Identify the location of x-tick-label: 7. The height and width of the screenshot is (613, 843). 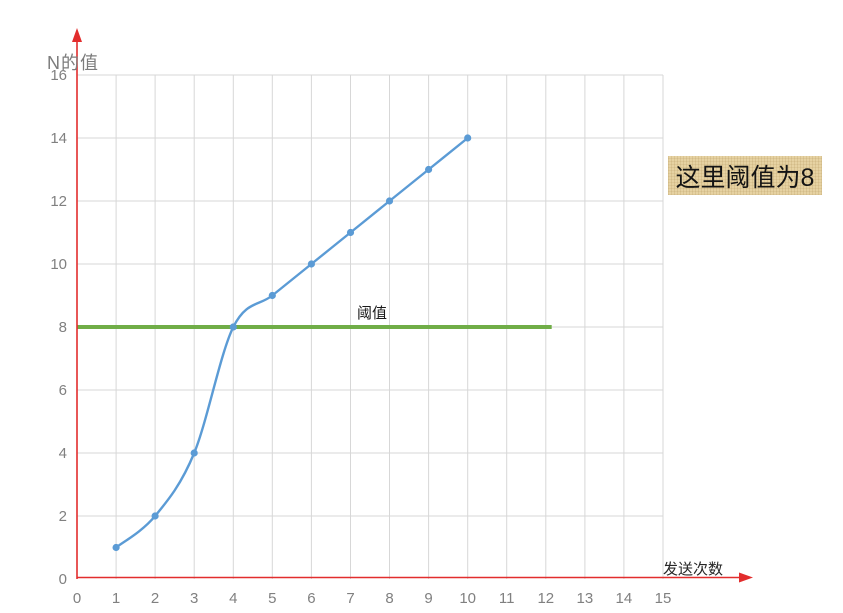
(350, 598).